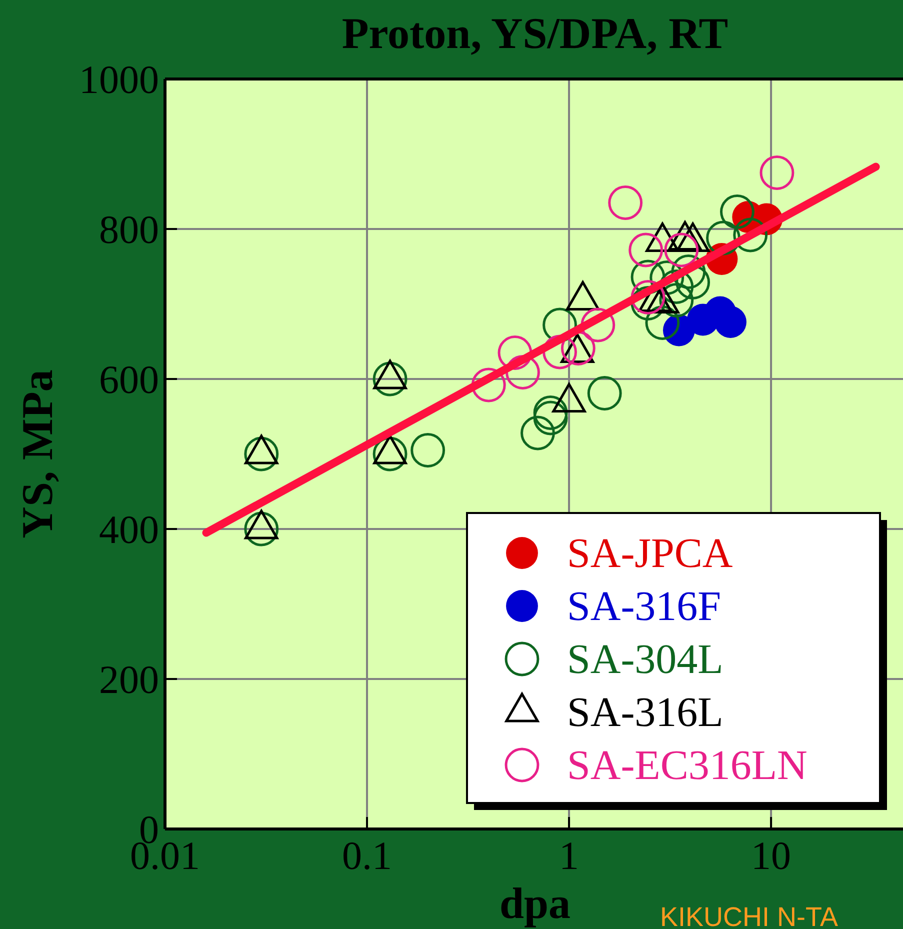 This screenshot has height=929, width=903. Describe the element at coordinates (37, 454) in the screenshot. I see `y-axis-title: YS, MPa` at that location.